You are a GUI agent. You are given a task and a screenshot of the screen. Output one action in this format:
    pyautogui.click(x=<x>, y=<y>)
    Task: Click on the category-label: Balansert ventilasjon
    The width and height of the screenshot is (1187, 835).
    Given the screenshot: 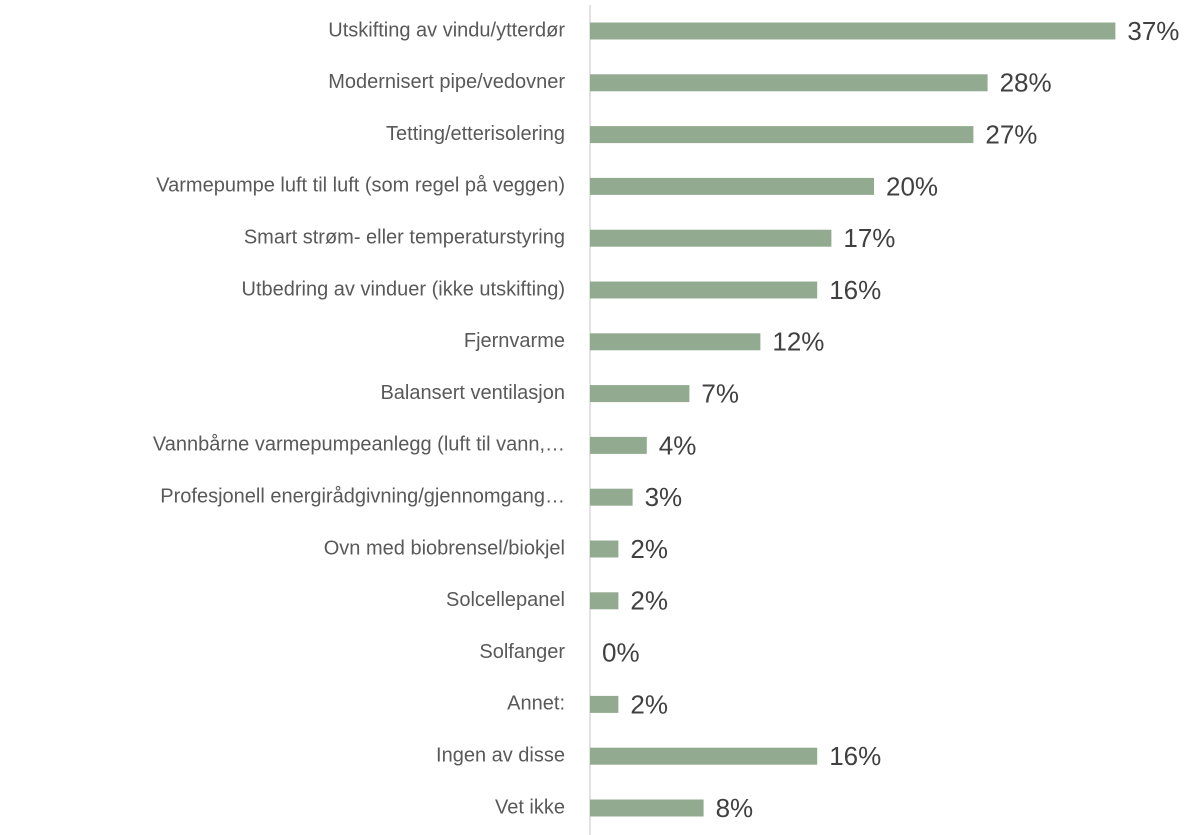 What is the action you would take?
    pyautogui.click(x=472, y=393)
    